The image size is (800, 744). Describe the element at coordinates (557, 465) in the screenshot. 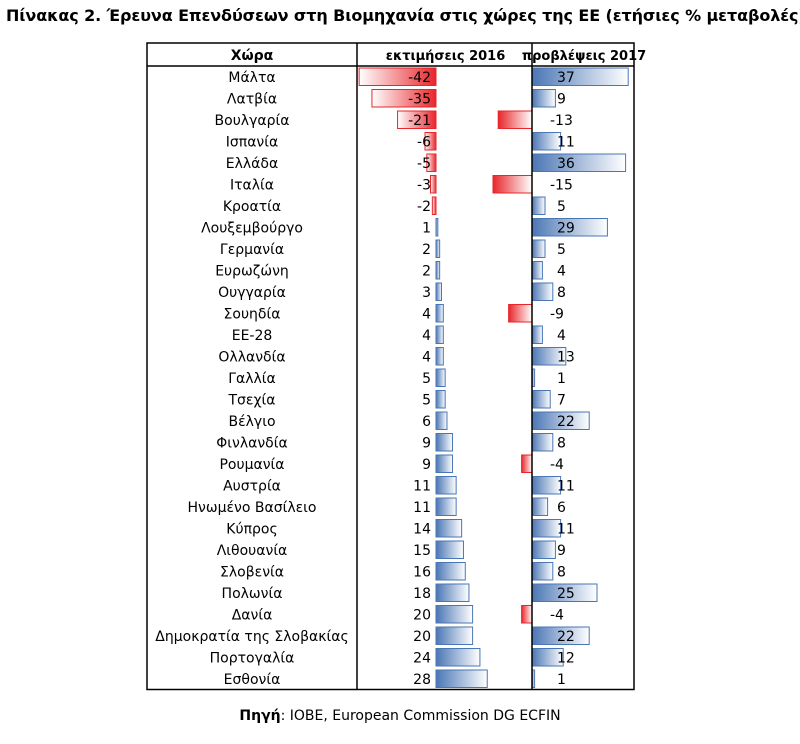

I see `value-2017-label: -4` at that location.